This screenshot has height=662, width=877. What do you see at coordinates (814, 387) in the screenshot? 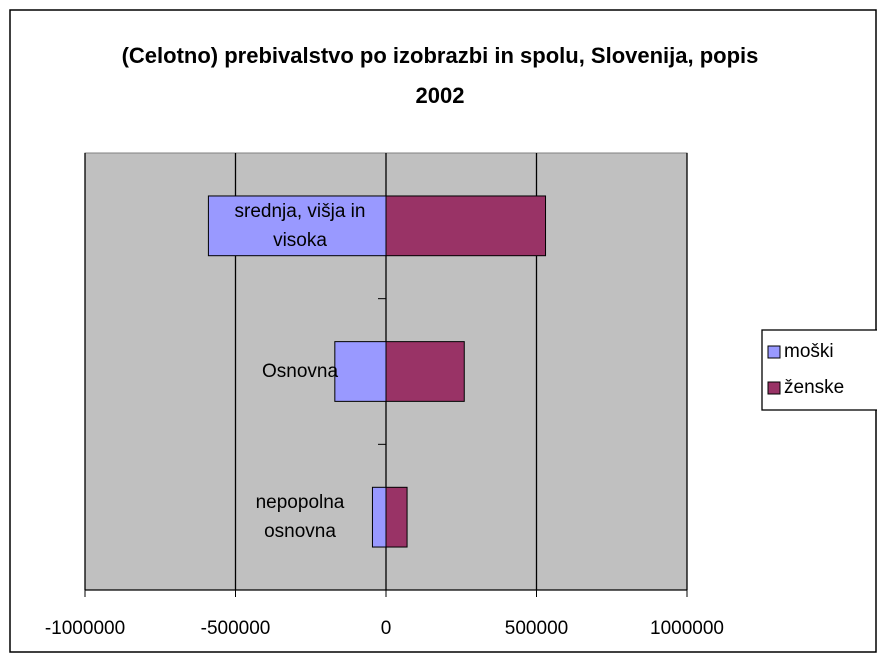
I see `legend-label: ženske` at bounding box center [814, 387].